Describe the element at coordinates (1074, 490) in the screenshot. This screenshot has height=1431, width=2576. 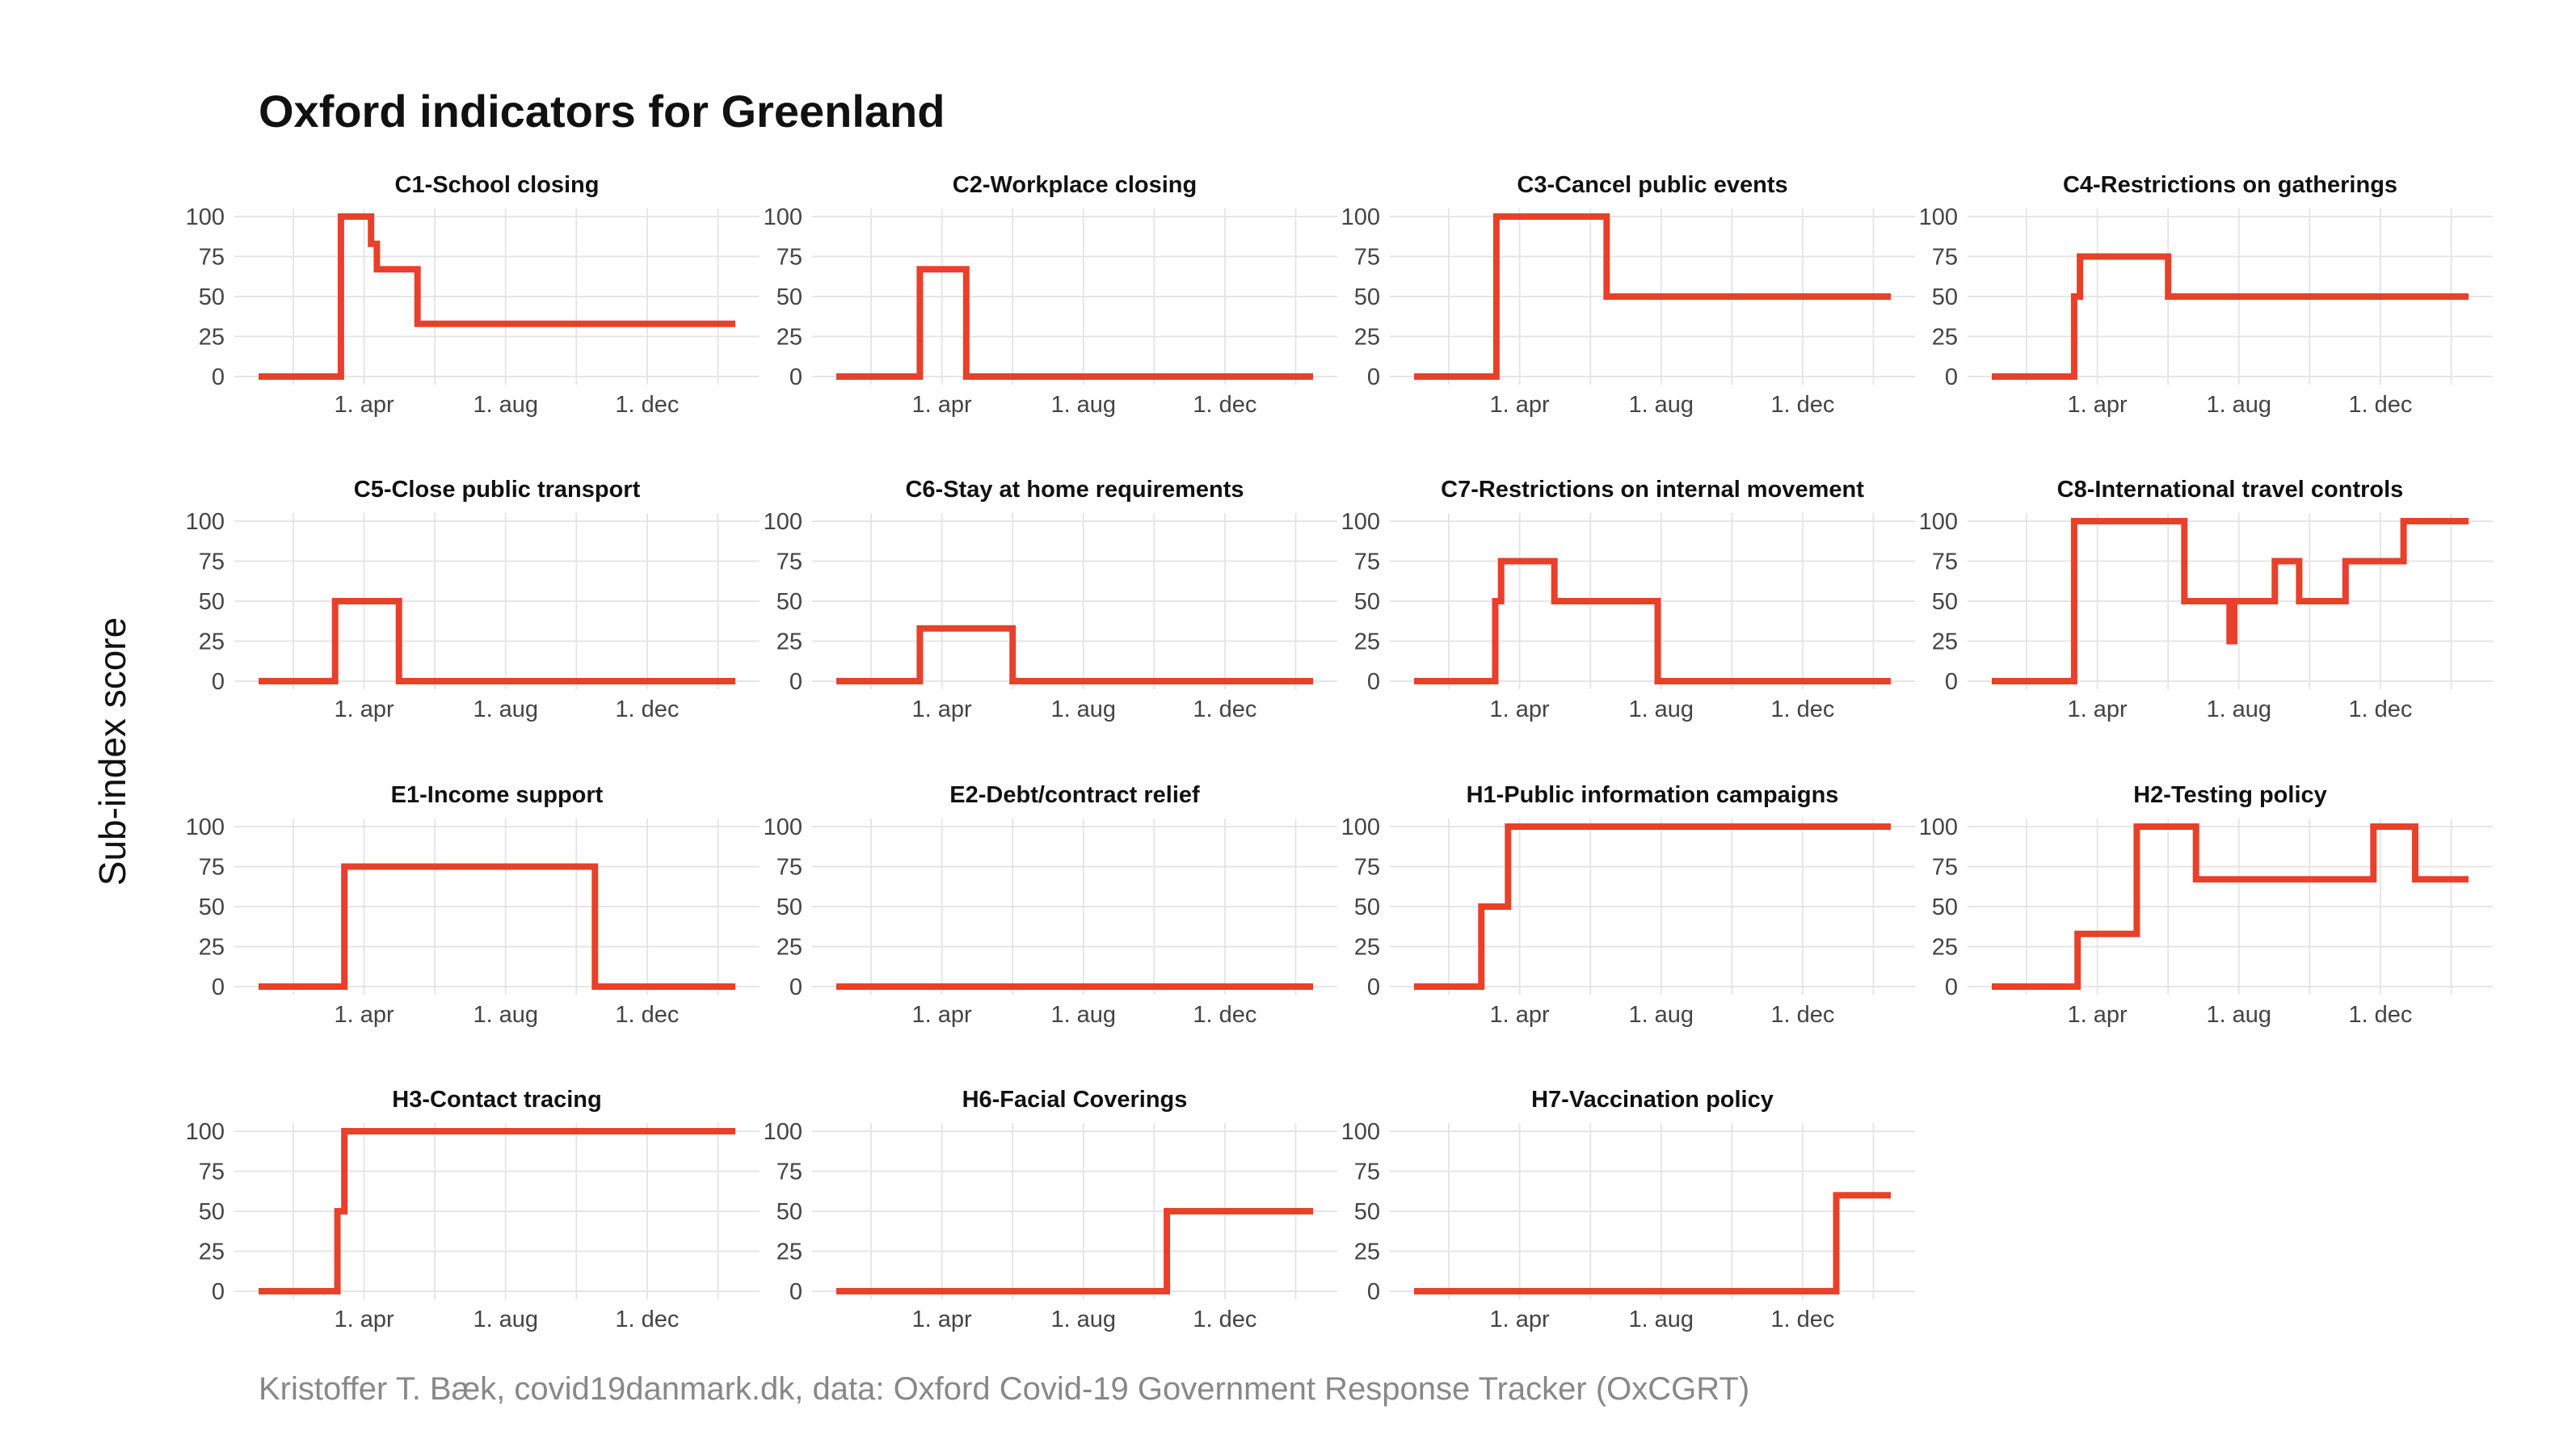
I see `panel-title: C6-Stay at home requirements` at that location.